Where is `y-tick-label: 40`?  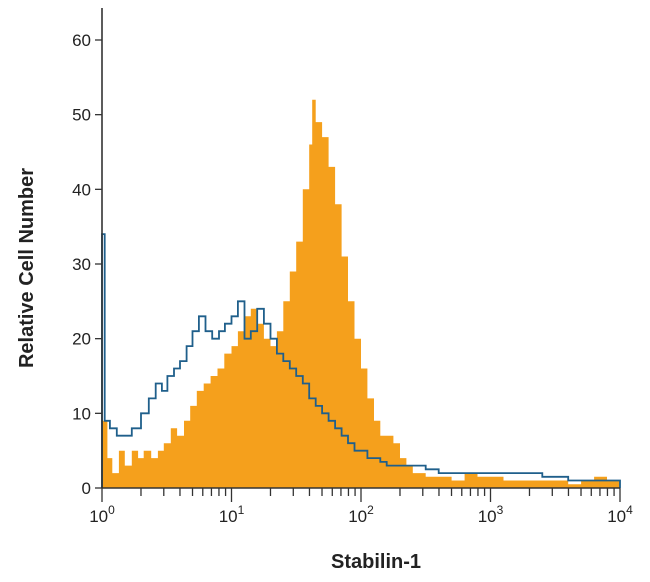 y-tick-label: 40 is located at coordinates (81, 189).